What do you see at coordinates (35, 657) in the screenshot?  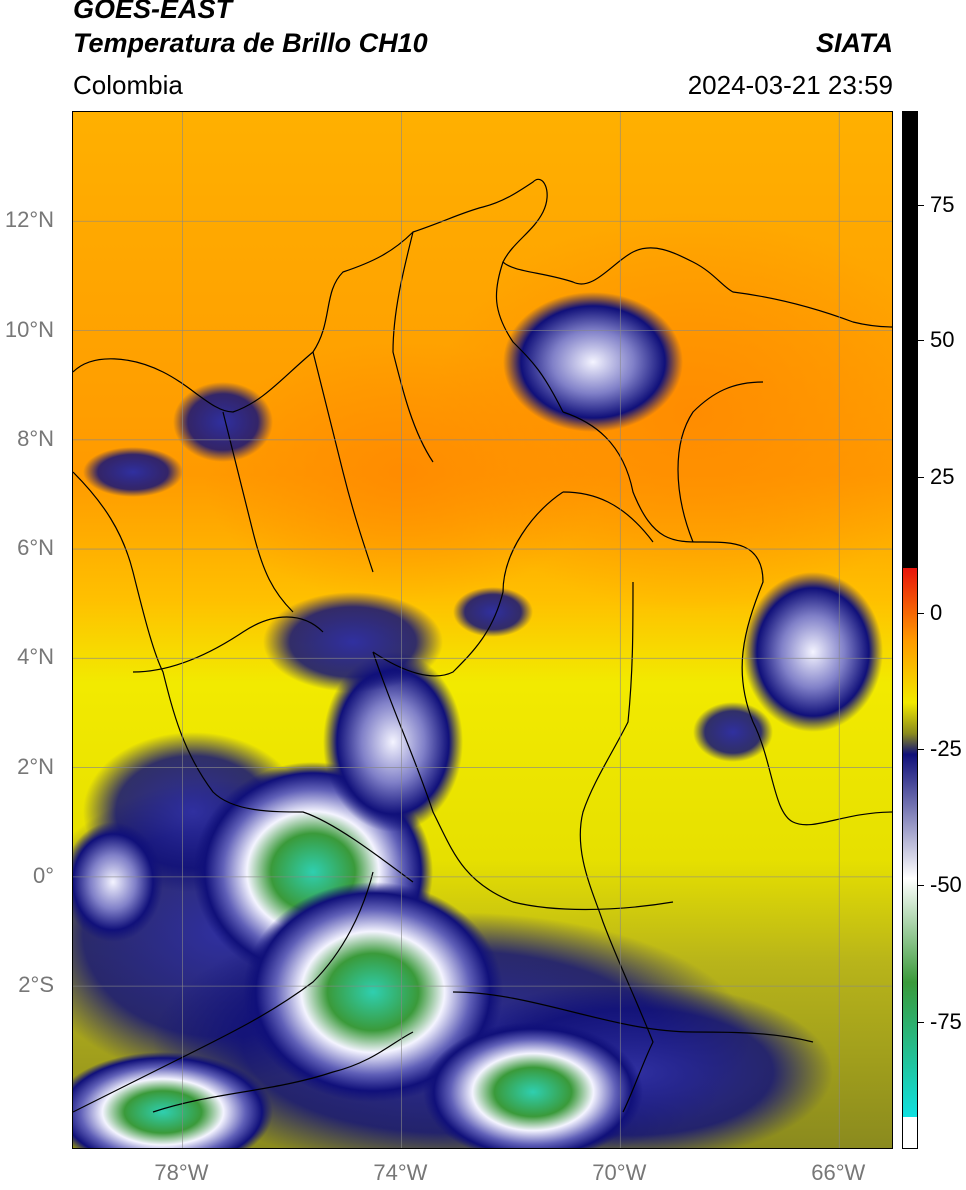 I see `latitude-label: 4°N` at bounding box center [35, 657].